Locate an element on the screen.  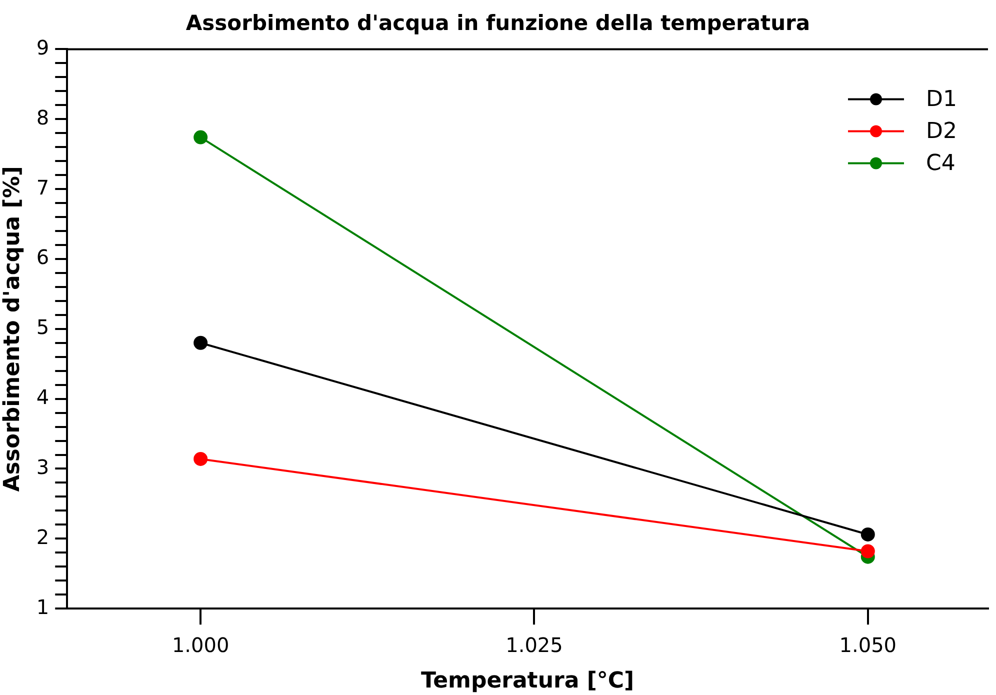
y-tick-label: 7 is located at coordinates (43, 187).